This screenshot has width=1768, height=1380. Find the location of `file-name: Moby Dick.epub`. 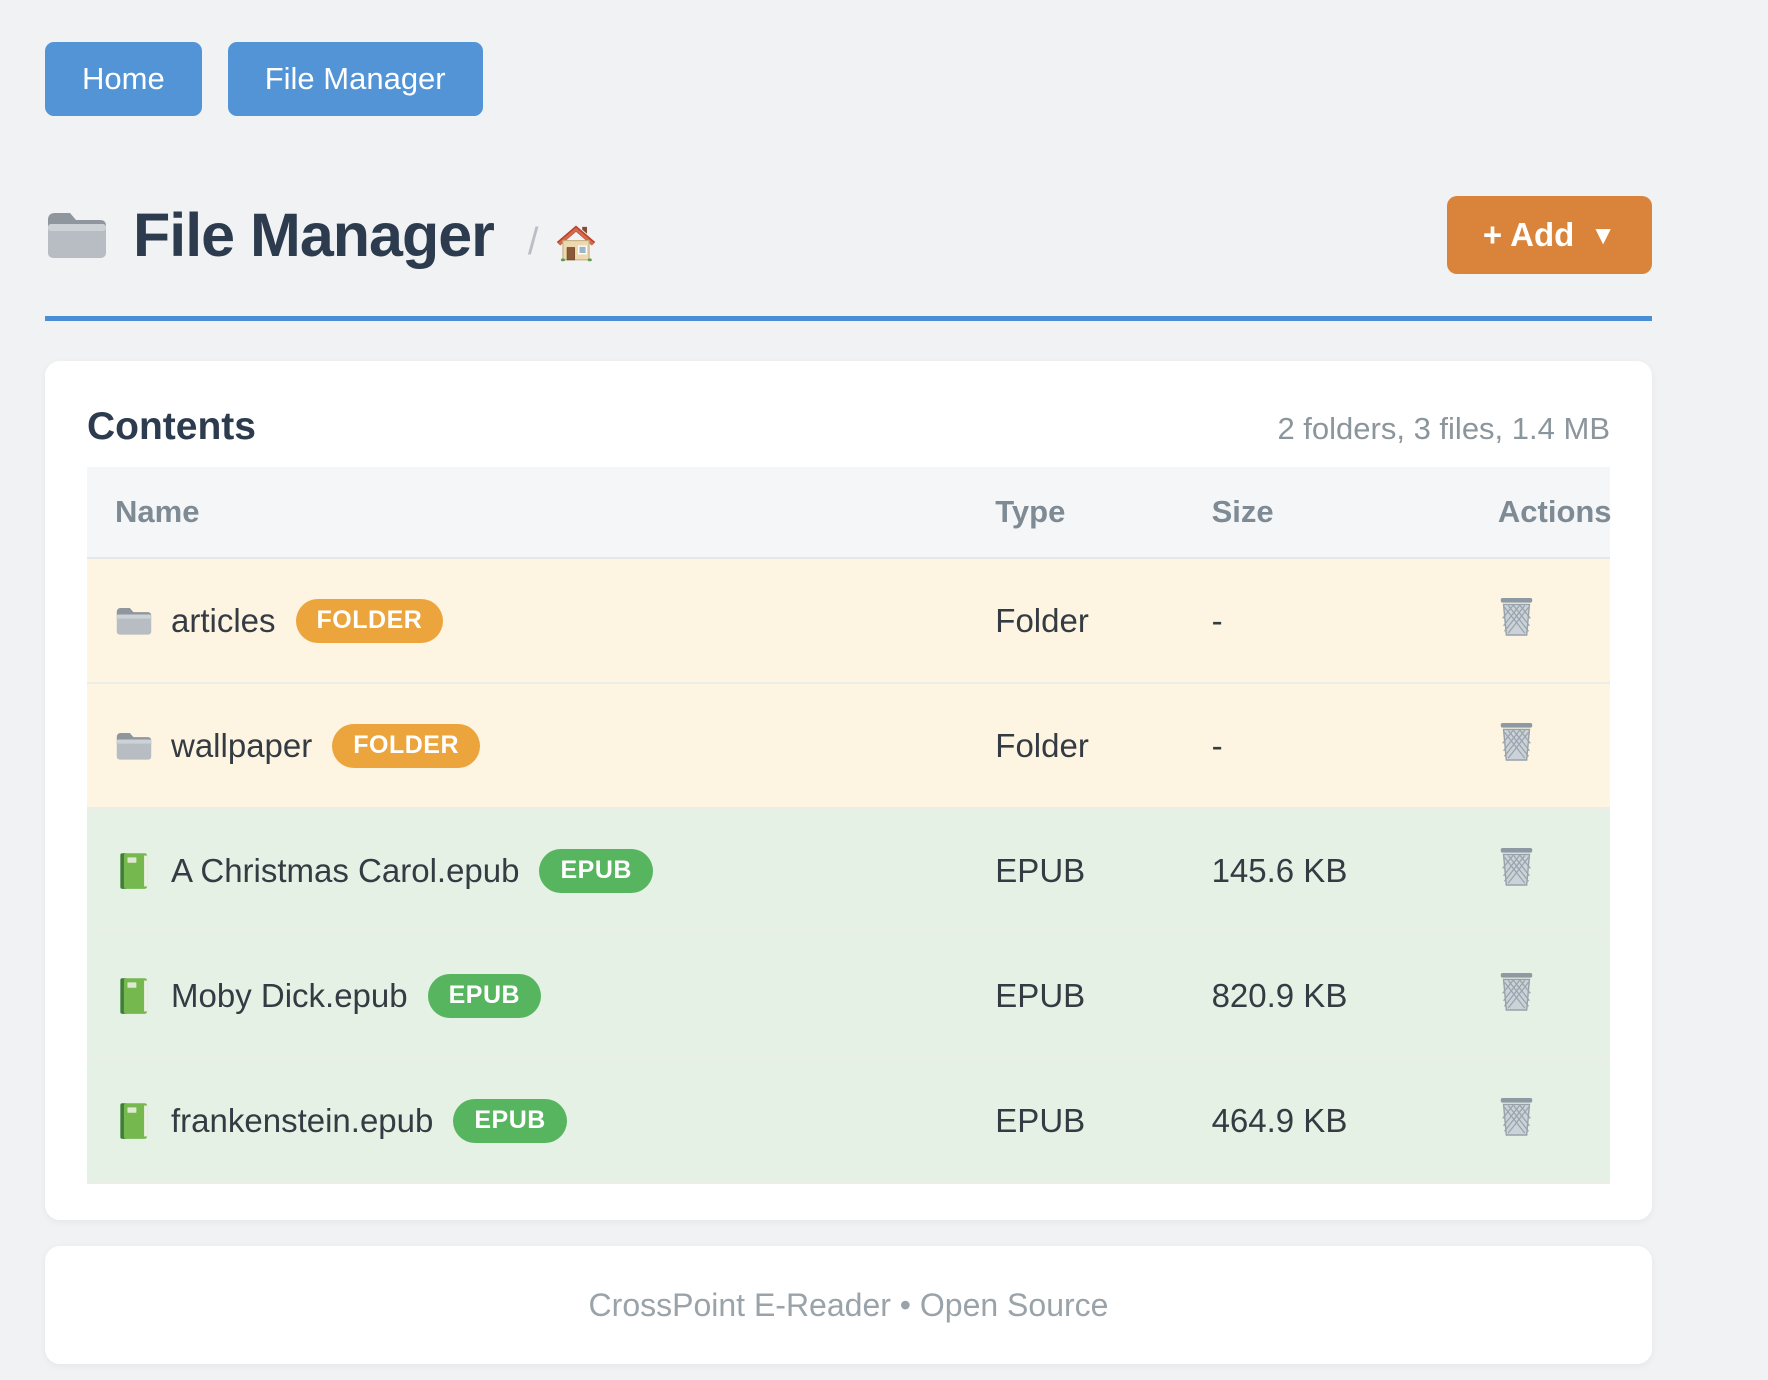

file-name: Moby Dick.epub is located at coordinates (289, 995).